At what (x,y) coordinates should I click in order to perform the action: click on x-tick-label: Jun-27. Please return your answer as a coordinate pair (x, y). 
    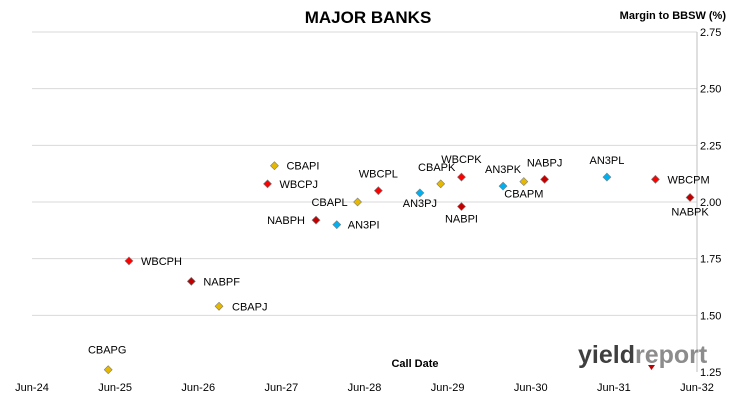
    Looking at the image, I should click on (282, 388).